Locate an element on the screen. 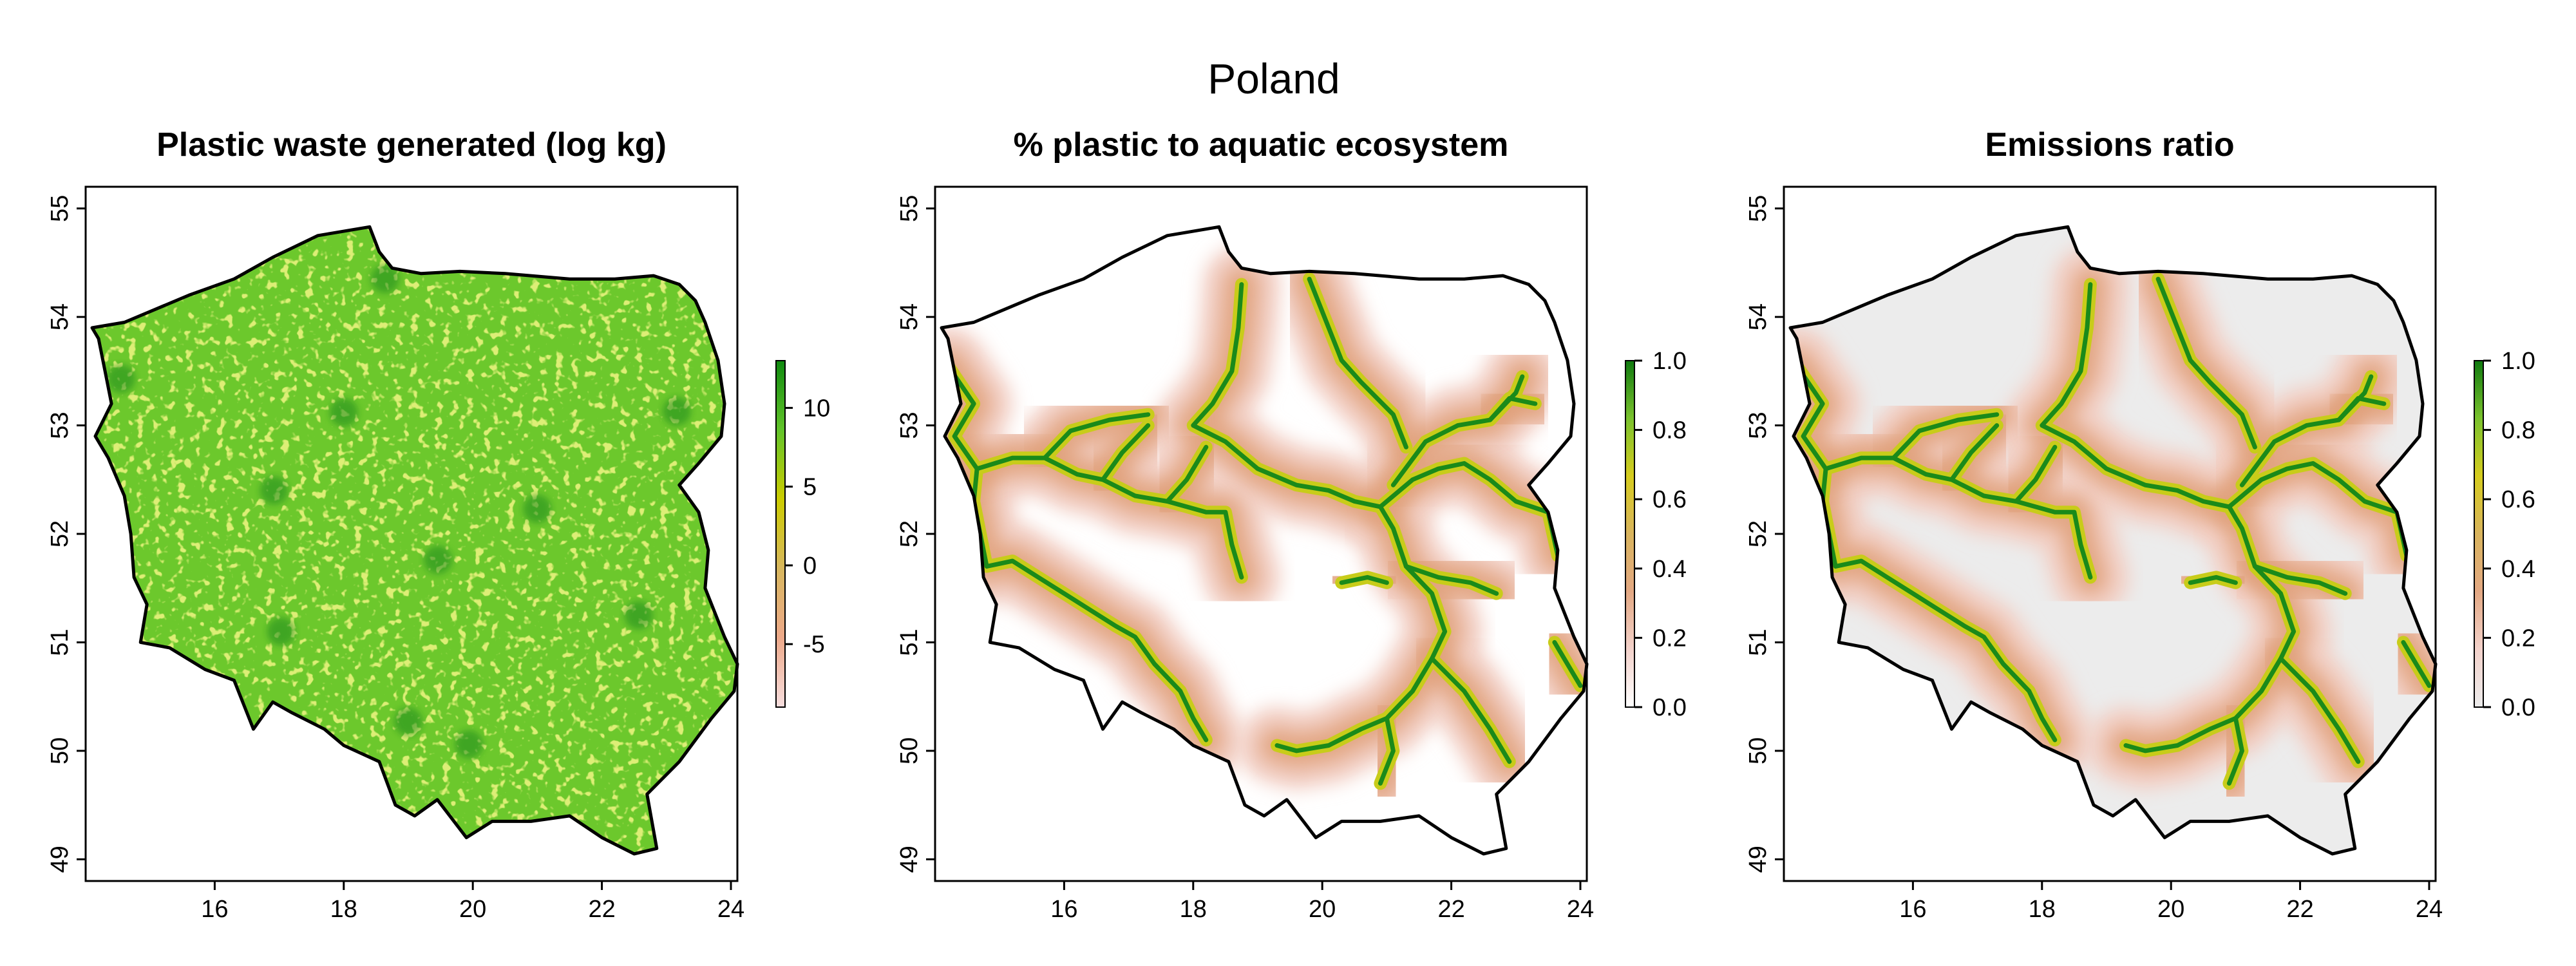 The height and width of the screenshot is (966, 2576). legend-tick-label: 0 is located at coordinates (810, 566).